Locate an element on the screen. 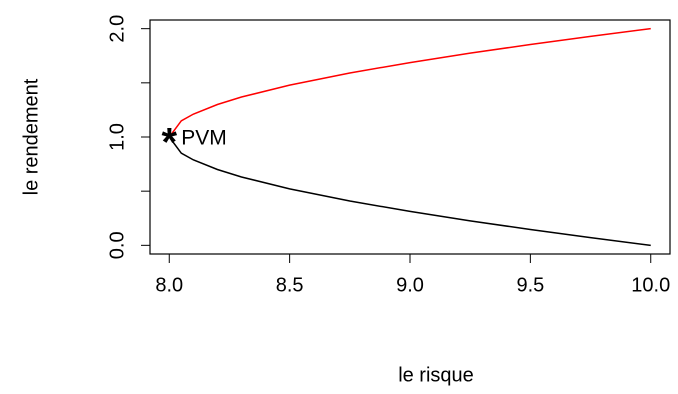 This screenshot has height=394, width=678. x-tick-label: 9.5 is located at coordinates (530, 285).